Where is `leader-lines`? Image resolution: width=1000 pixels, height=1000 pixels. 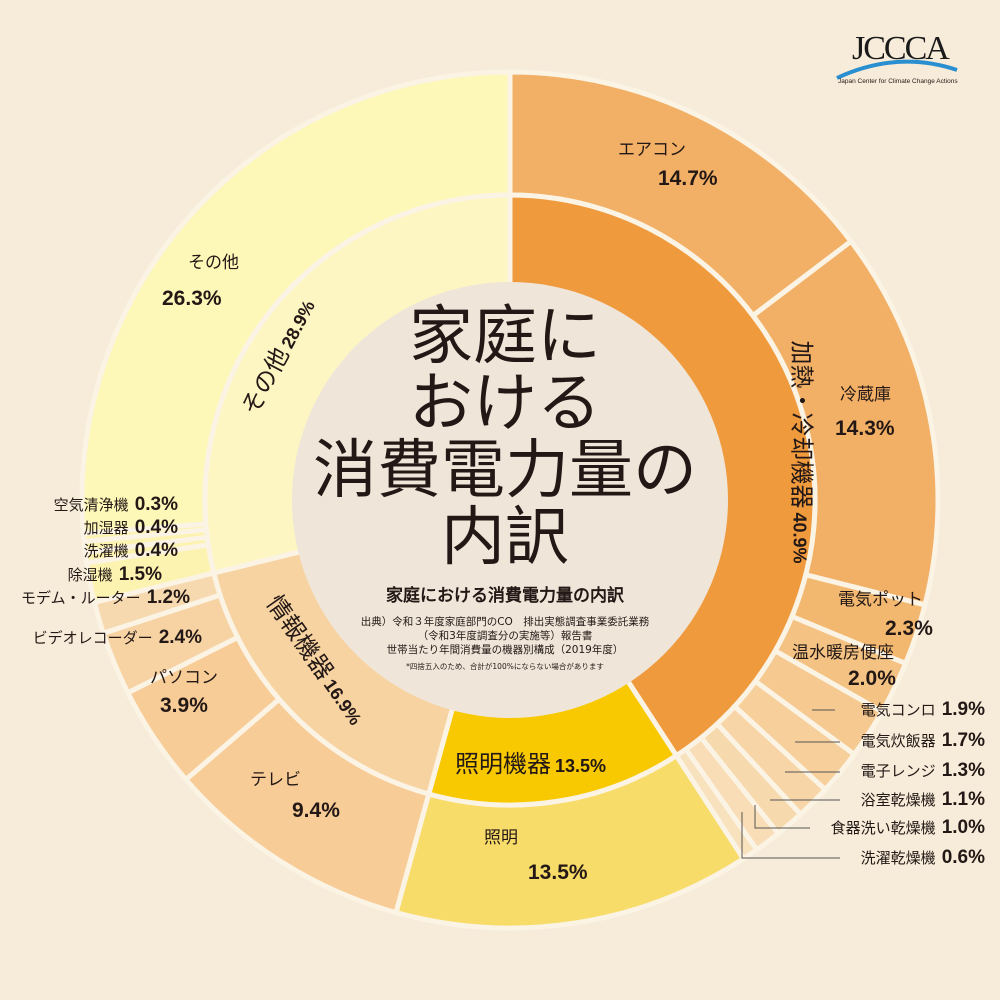 leader-lines is located at coordinates (790, 784).